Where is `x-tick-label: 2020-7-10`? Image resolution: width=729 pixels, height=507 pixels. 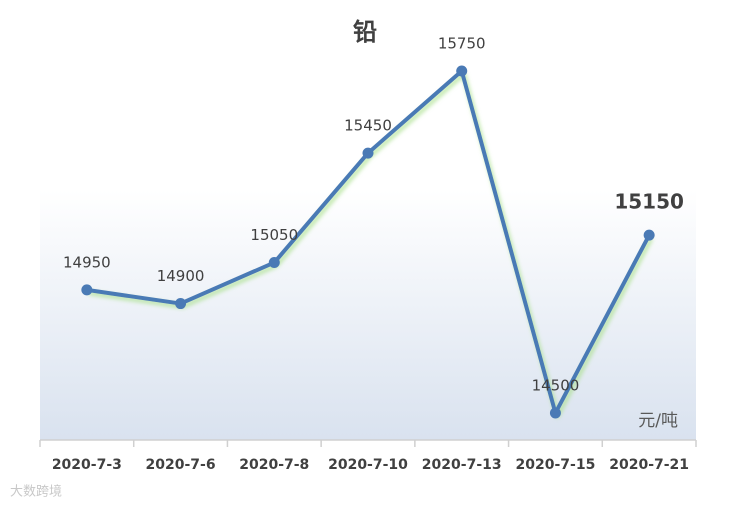
x-tick-label: 2020-7-10 is located at coordinates (368, 465).